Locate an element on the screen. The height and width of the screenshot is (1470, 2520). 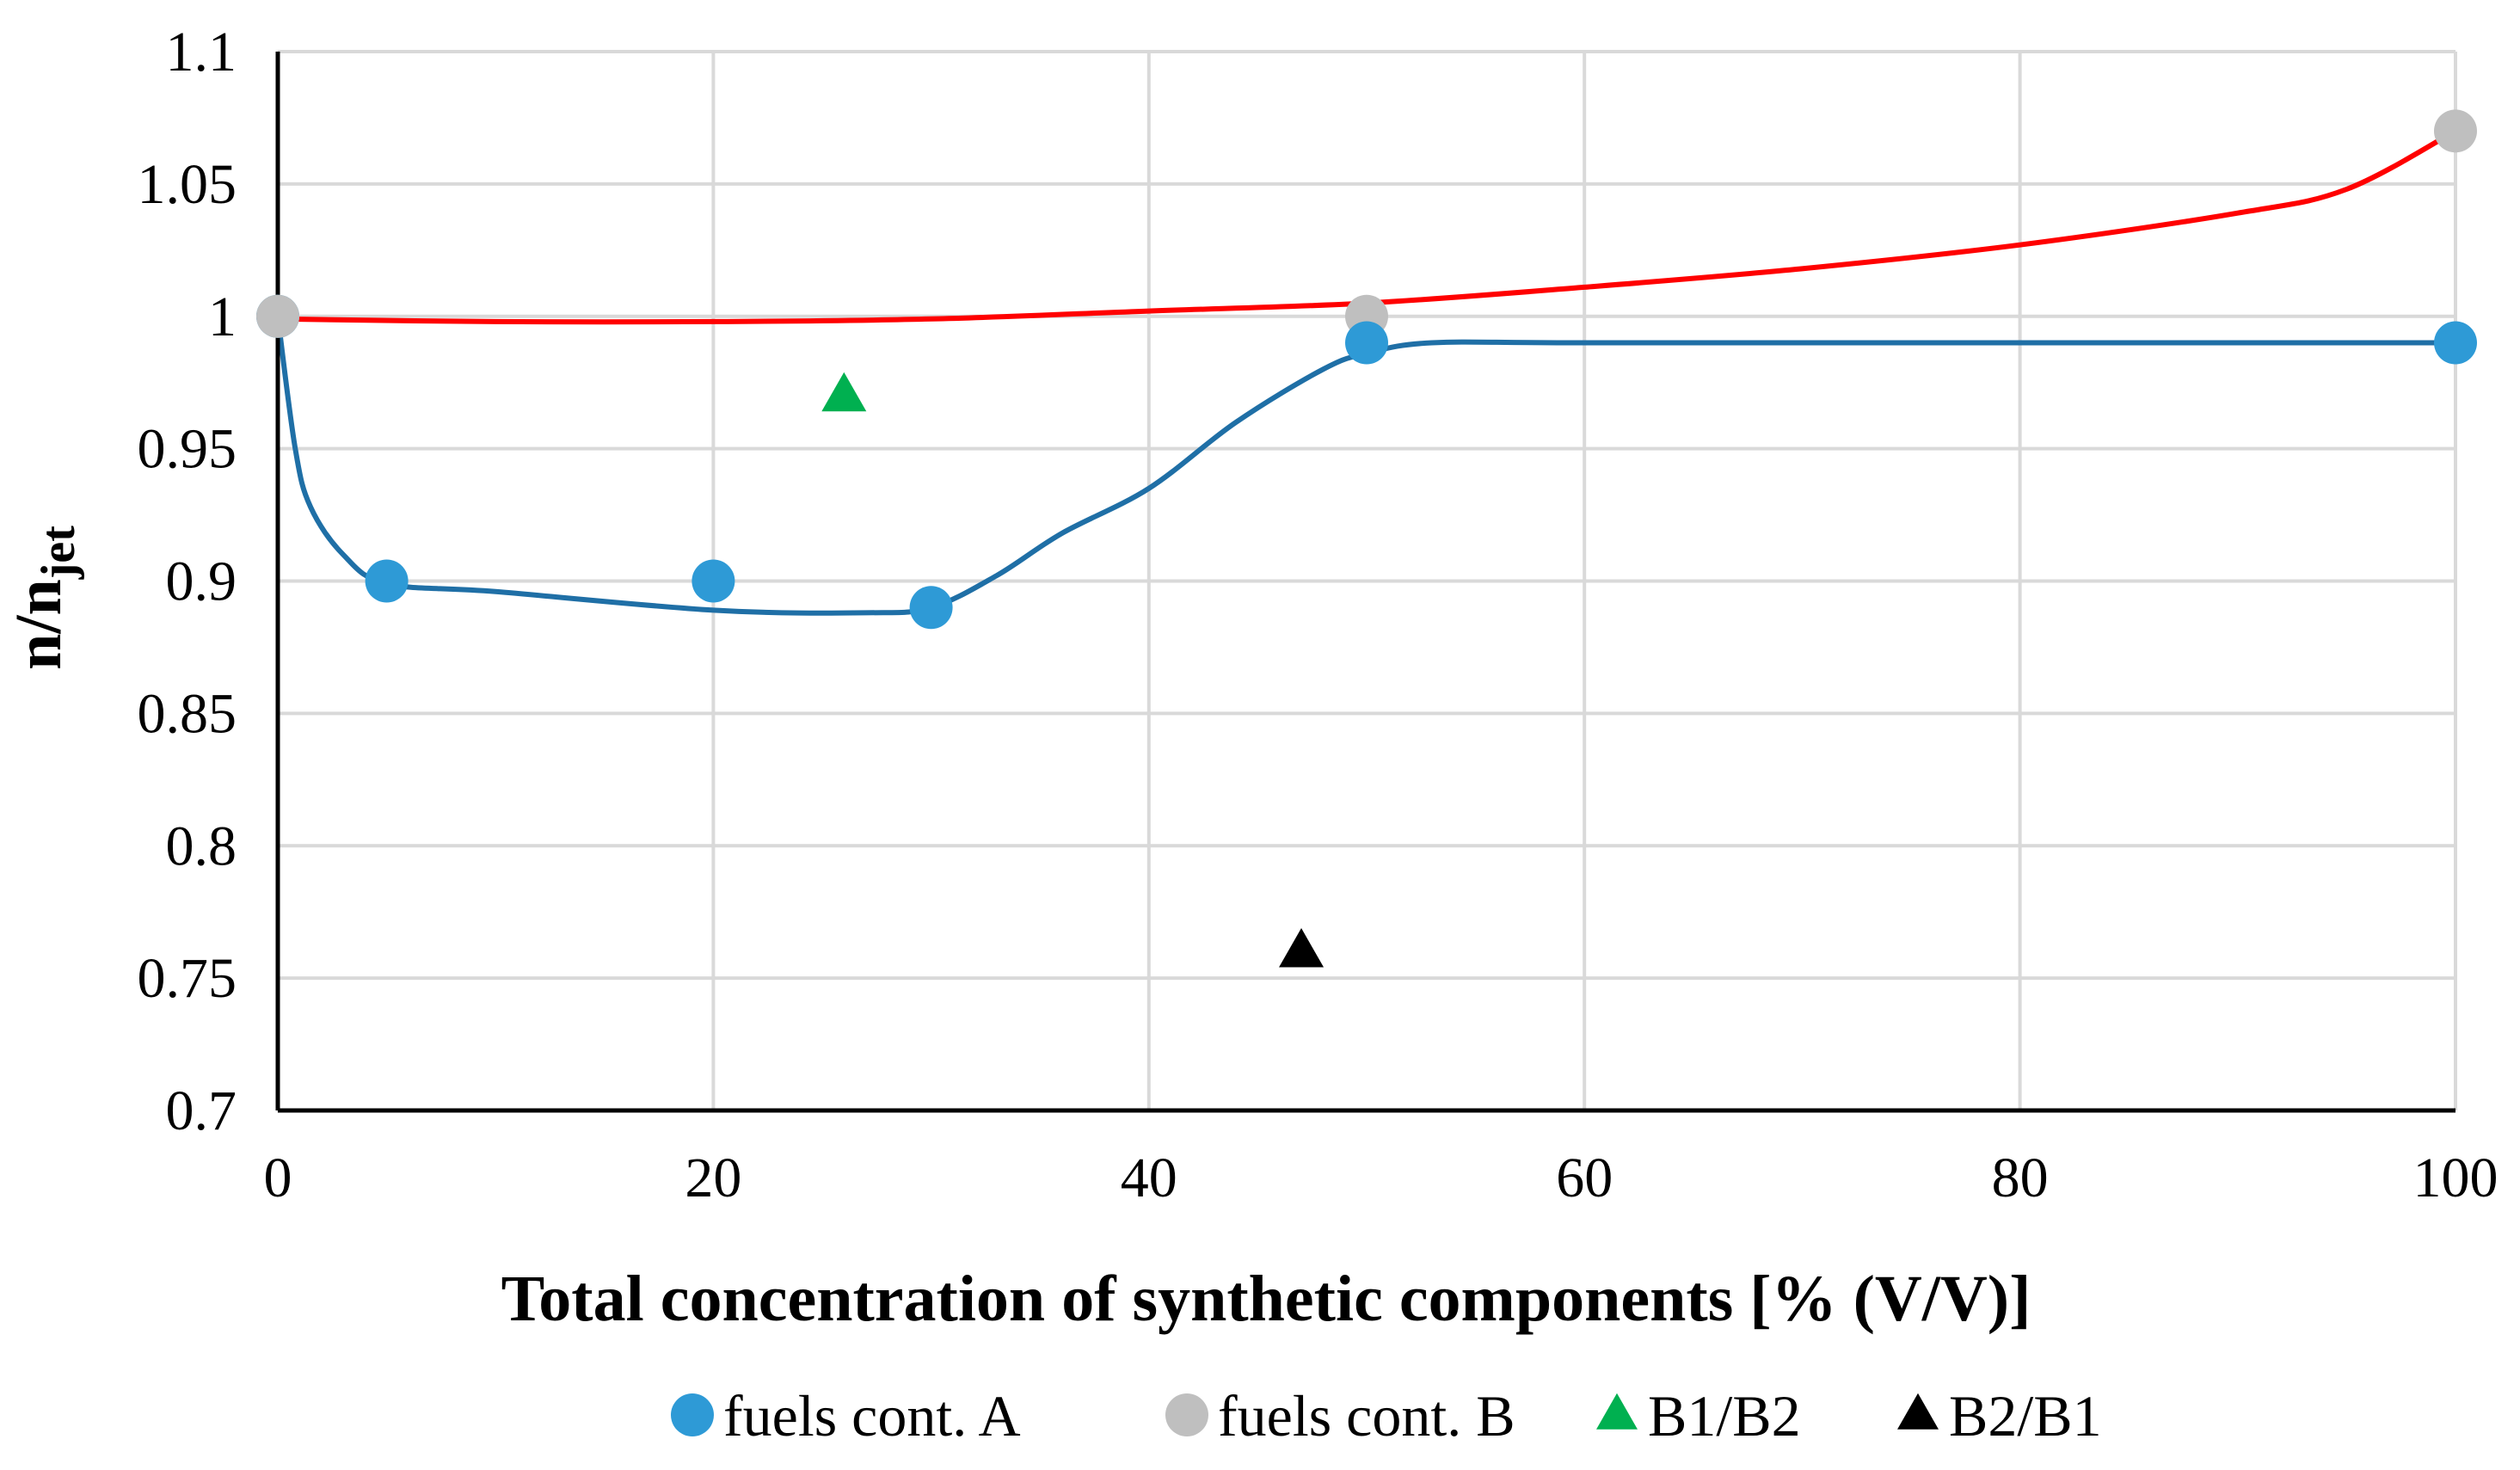
legend-item-3: B1/B2 is located at coordinates (1699, 1415).